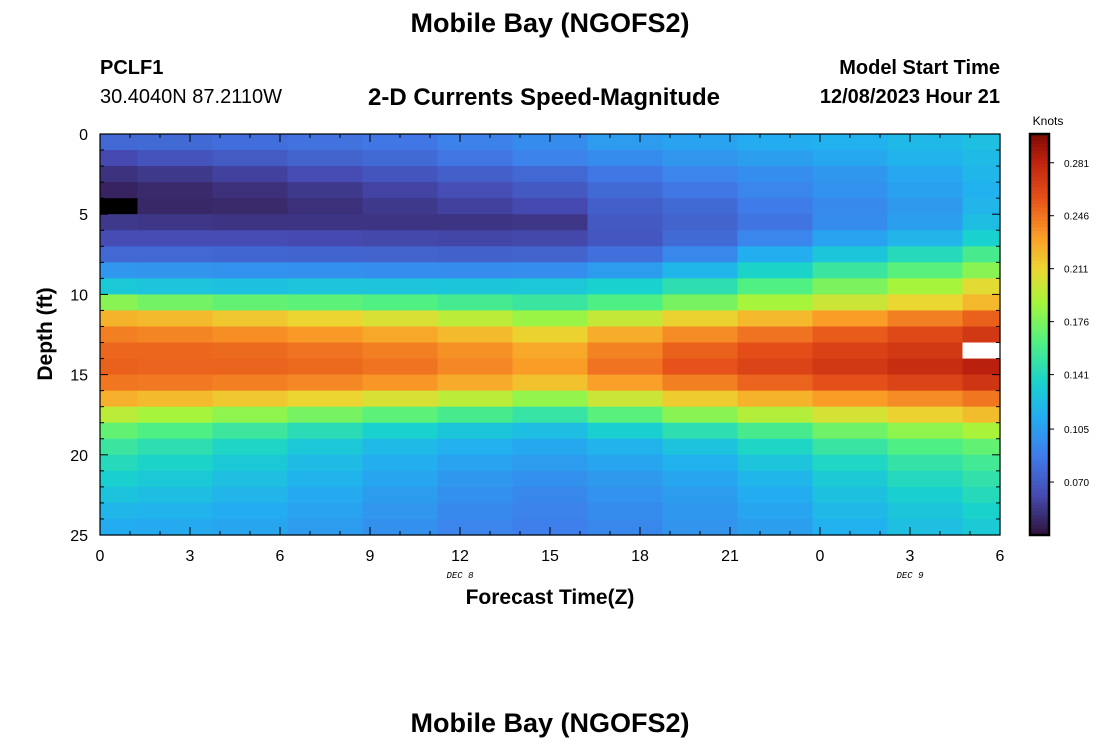 The height and width of the screenshot is (750, 1100). I want to click on date-label: DEC 8, so click(460, 576).